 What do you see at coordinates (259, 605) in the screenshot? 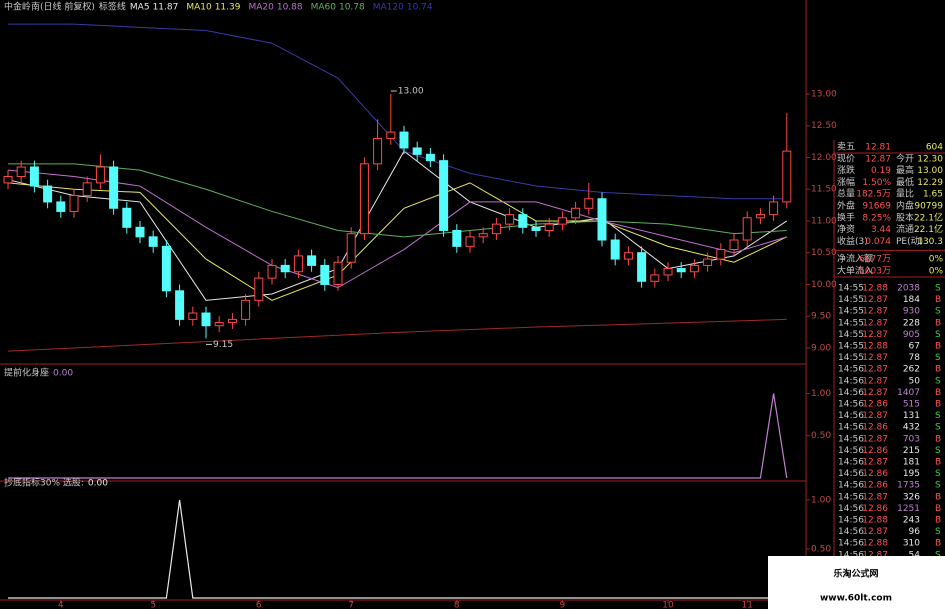
I see `x-tick-label: 6` at bounding box center [259, 605].